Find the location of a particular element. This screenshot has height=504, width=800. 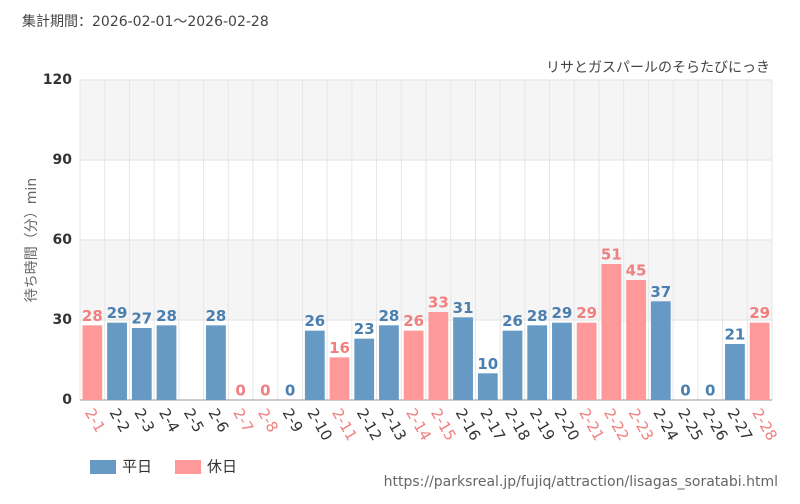

y-tick-label: 0 is located at coordinates (67, 400).